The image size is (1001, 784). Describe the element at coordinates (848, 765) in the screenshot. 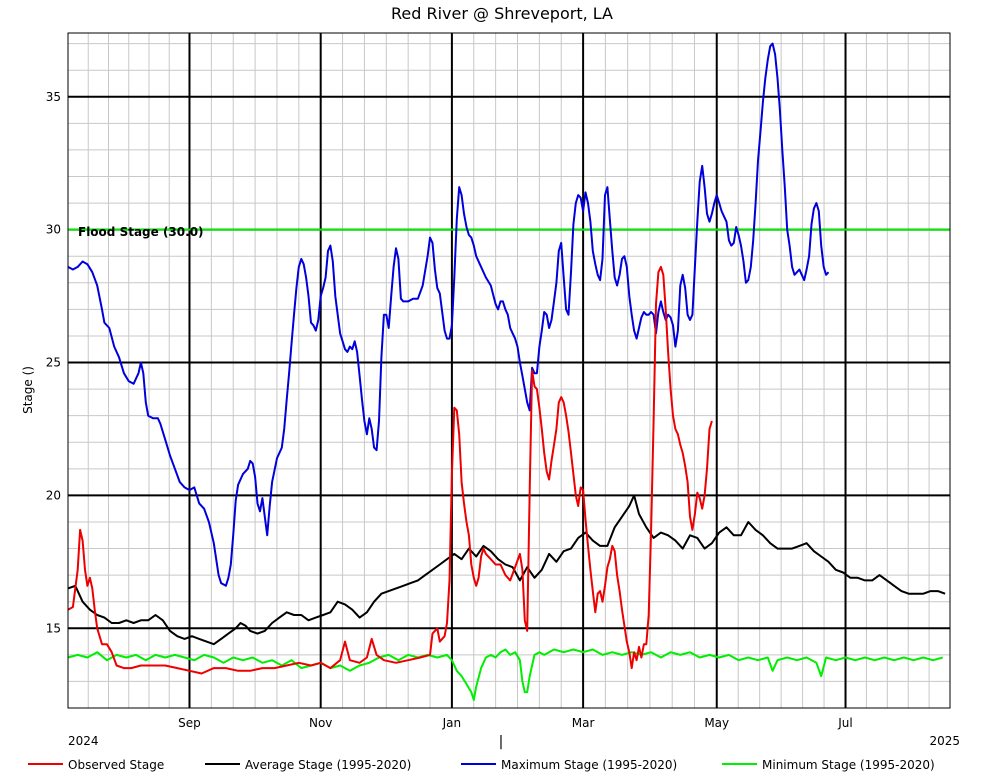

I see `legend-label: Minimum Stage (1995-2020)` at that location.